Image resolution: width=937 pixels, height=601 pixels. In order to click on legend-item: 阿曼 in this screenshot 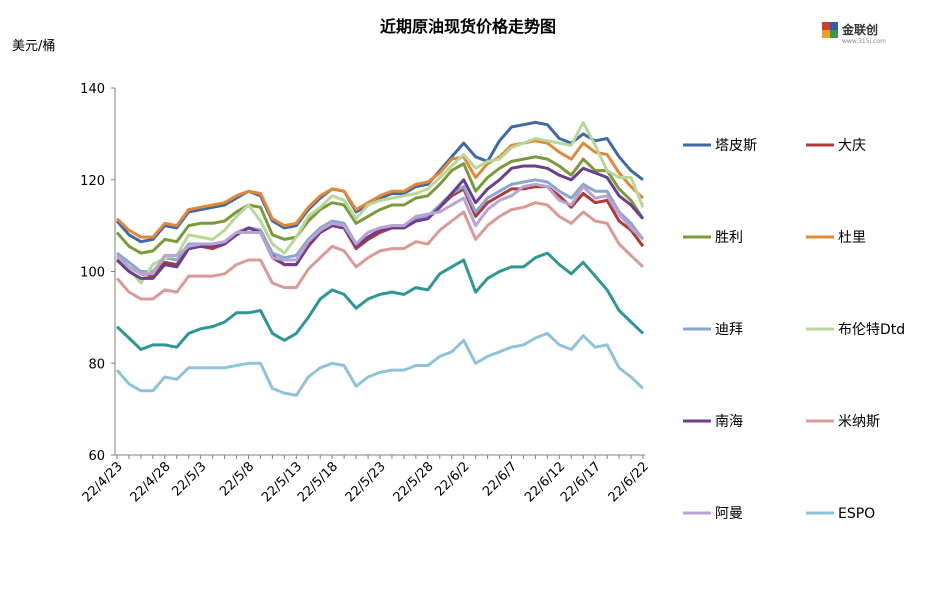, I will do `click(713, 514)`.